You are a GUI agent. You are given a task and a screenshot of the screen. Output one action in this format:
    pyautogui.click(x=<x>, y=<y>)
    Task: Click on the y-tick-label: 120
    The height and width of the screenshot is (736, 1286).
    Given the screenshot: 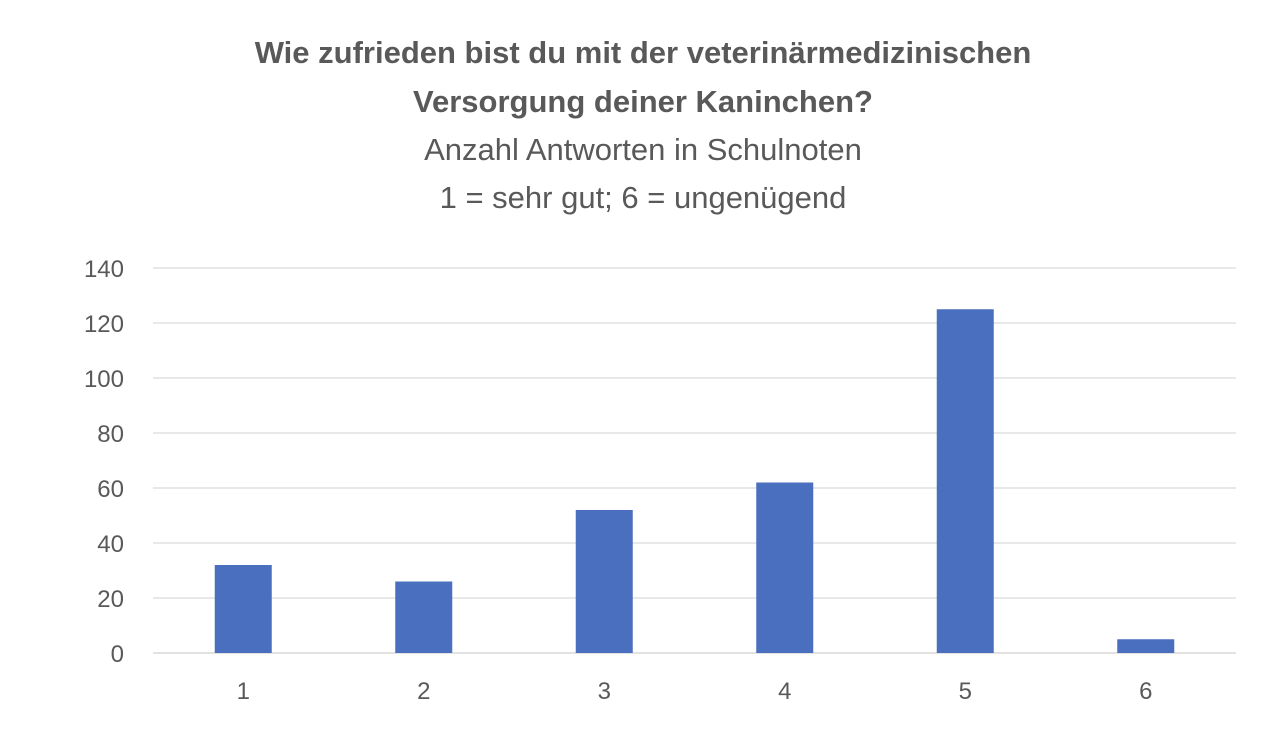 What is the action you would take?
    pyautogui.click(x=104, y=324)
    